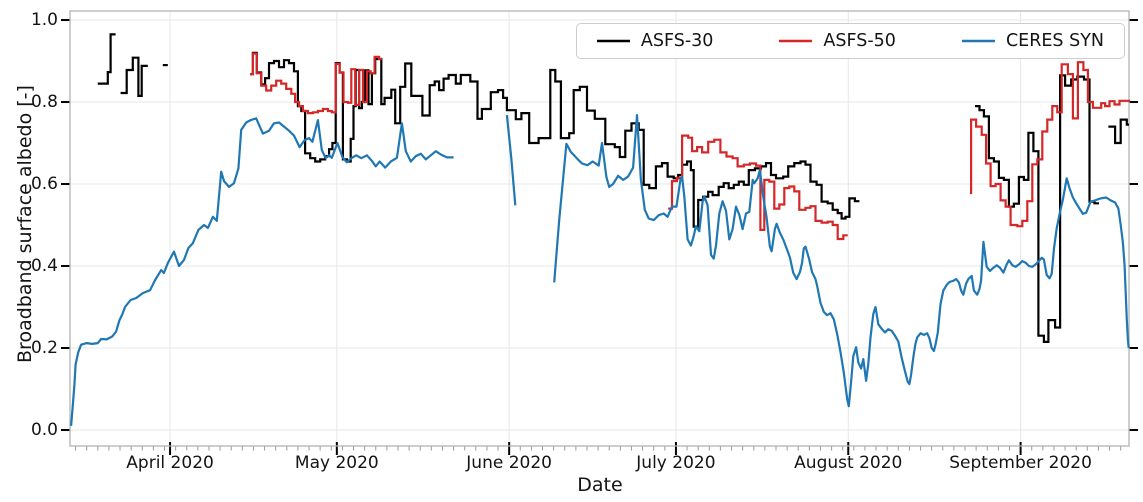  Describe the element at coordinates (796, 41) in the screenshot. I see `asfs-50-line-icon` at that location.